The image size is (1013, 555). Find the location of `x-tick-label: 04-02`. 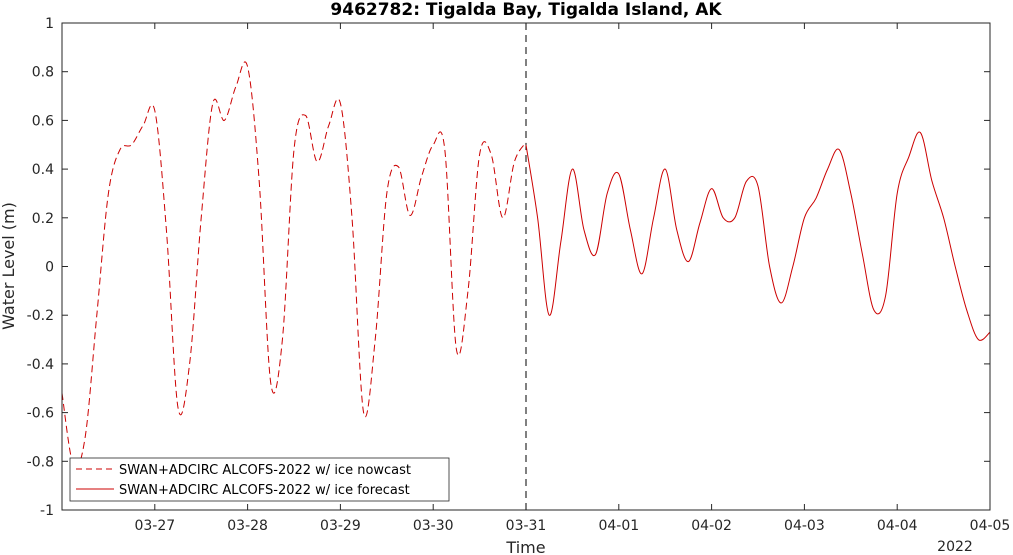

x-tick-label: 04-02 is located at coordinates (711, 526).